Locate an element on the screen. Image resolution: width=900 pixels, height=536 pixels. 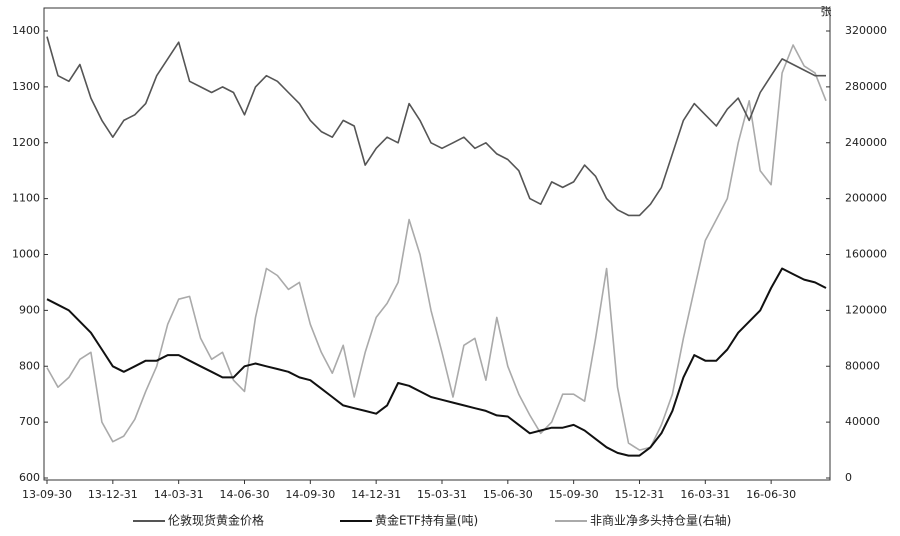
legend-label: 非商业净多头持仓量(右轴) is located at coordinates (660, 520).